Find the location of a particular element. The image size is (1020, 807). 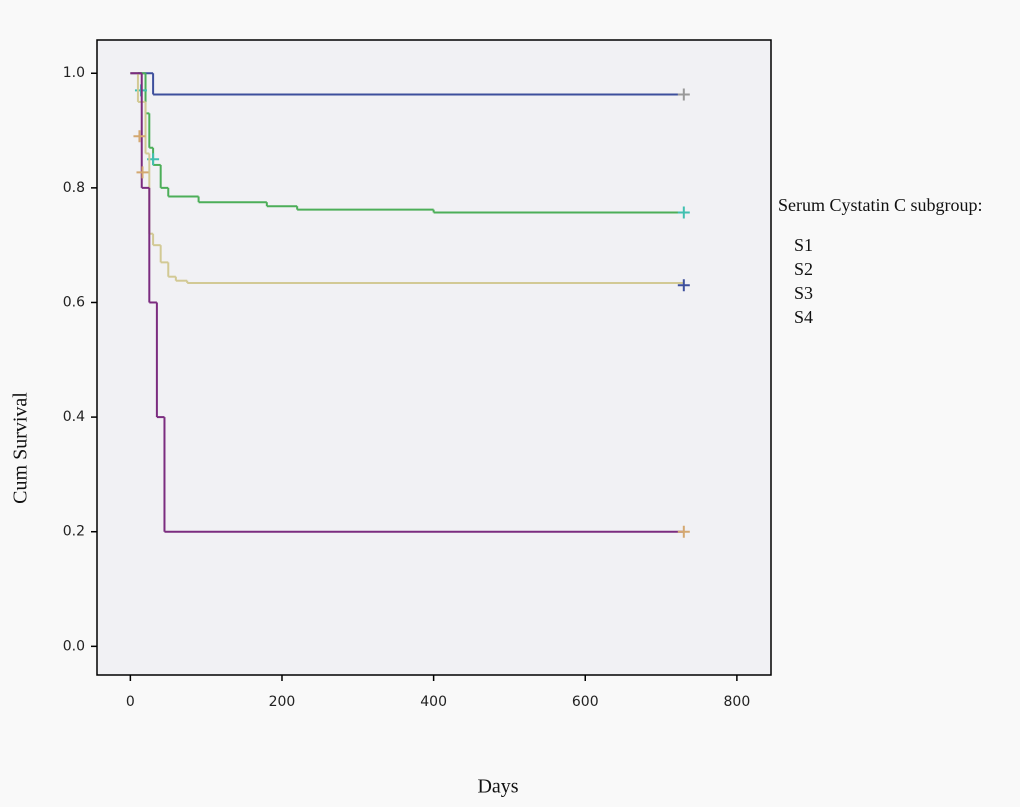

y-tick-label: 1.0 is located at coordinates (74, 73).